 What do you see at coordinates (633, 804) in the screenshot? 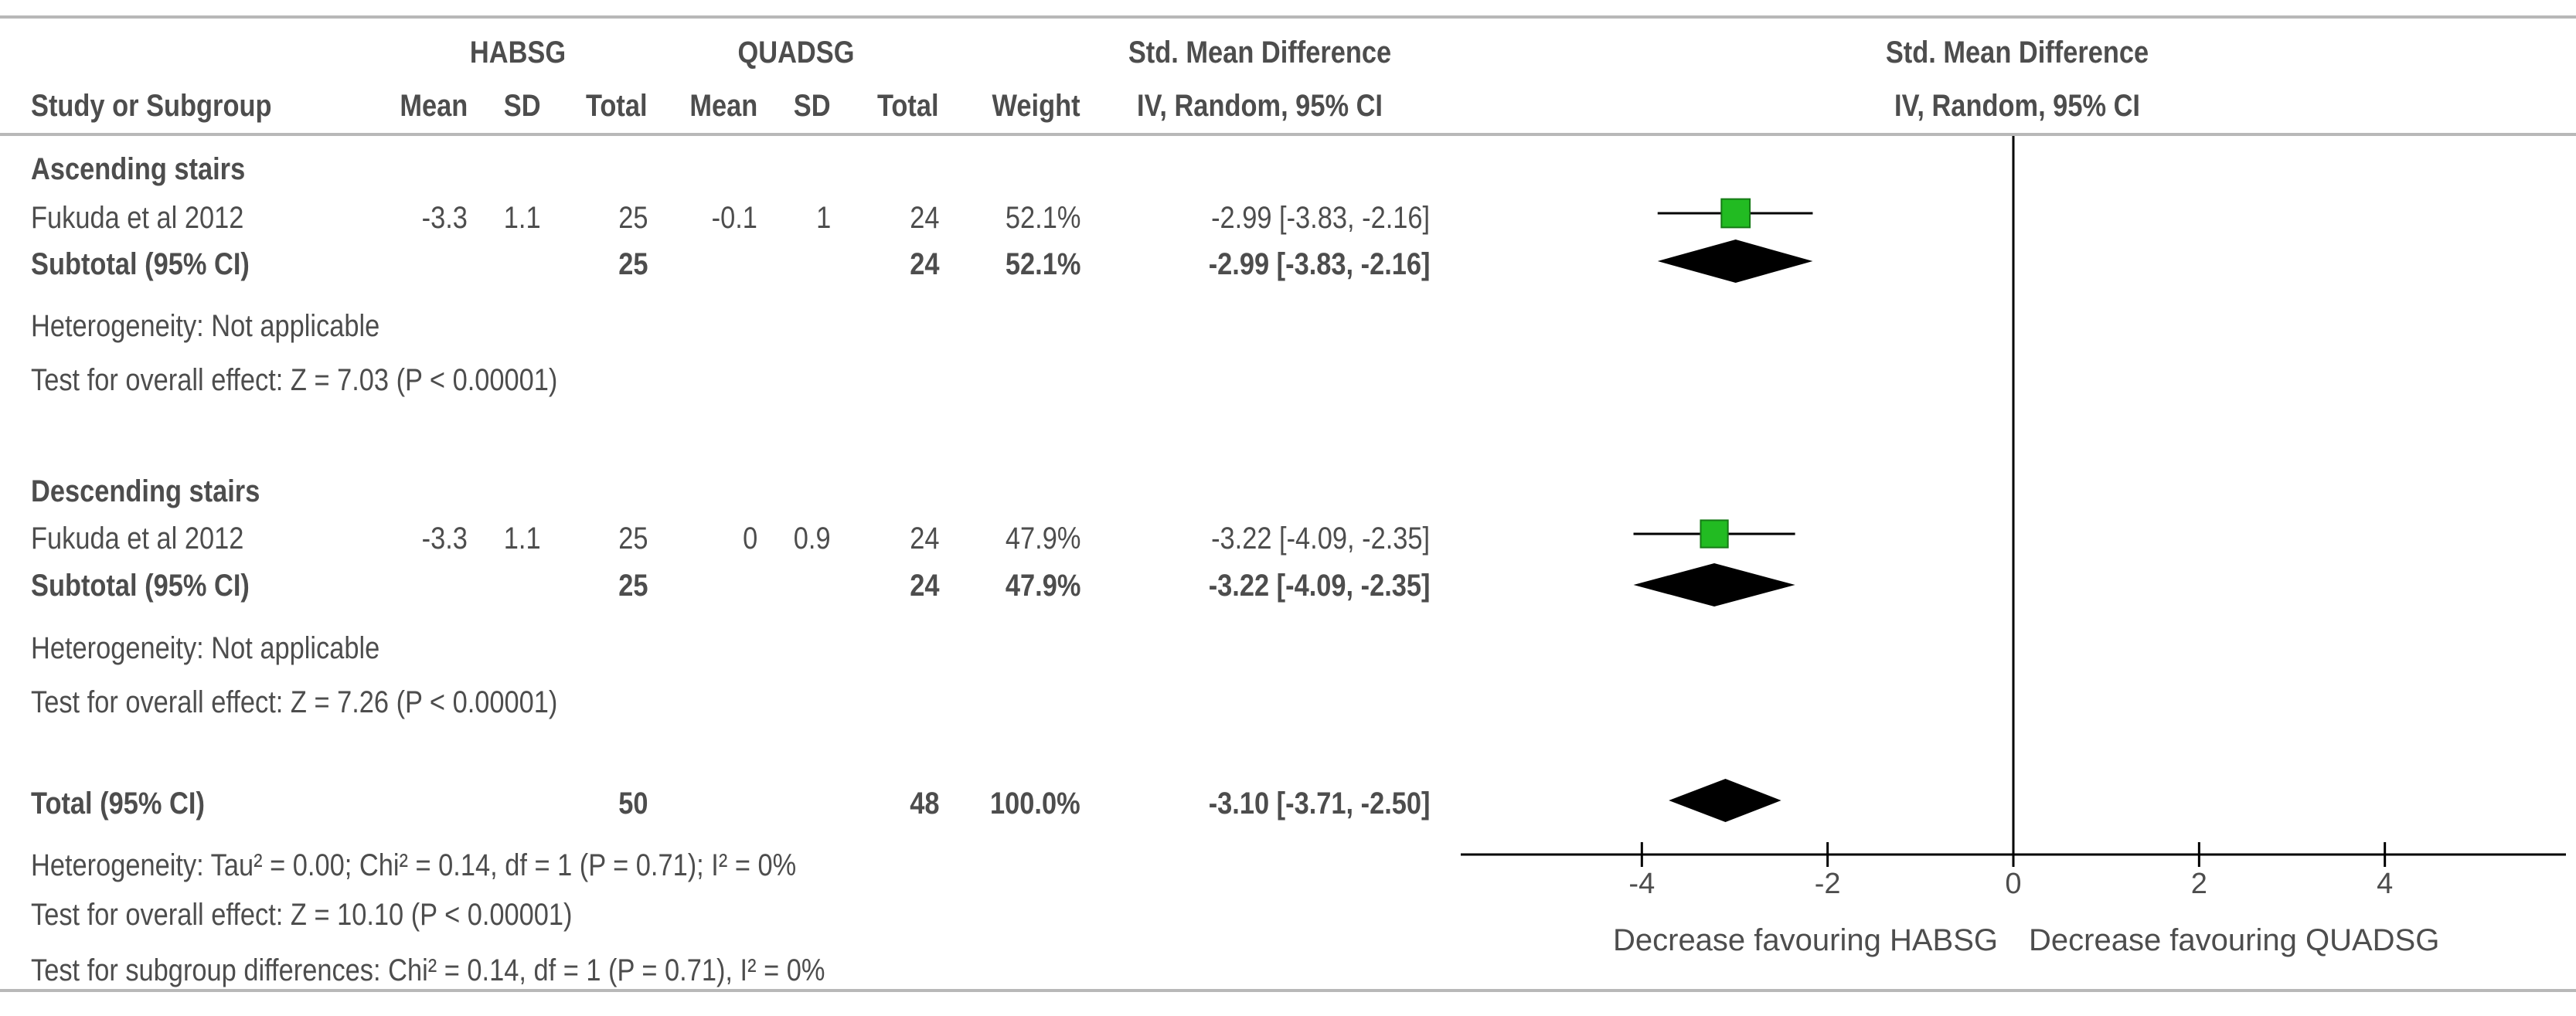
I see `total-total1: 50` at bounding box center [633, 804].